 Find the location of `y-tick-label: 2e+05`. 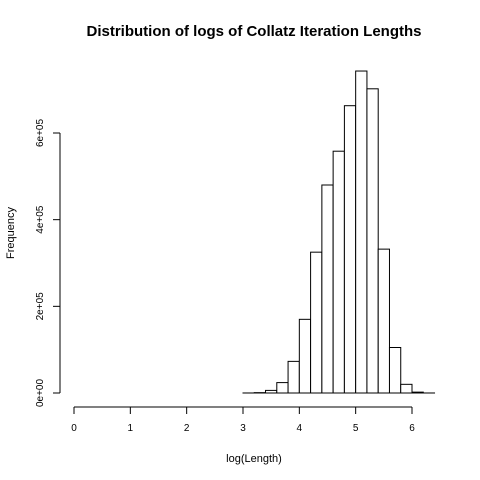

y-tick-label: 2e+05 is located at coordinates (40, 306).